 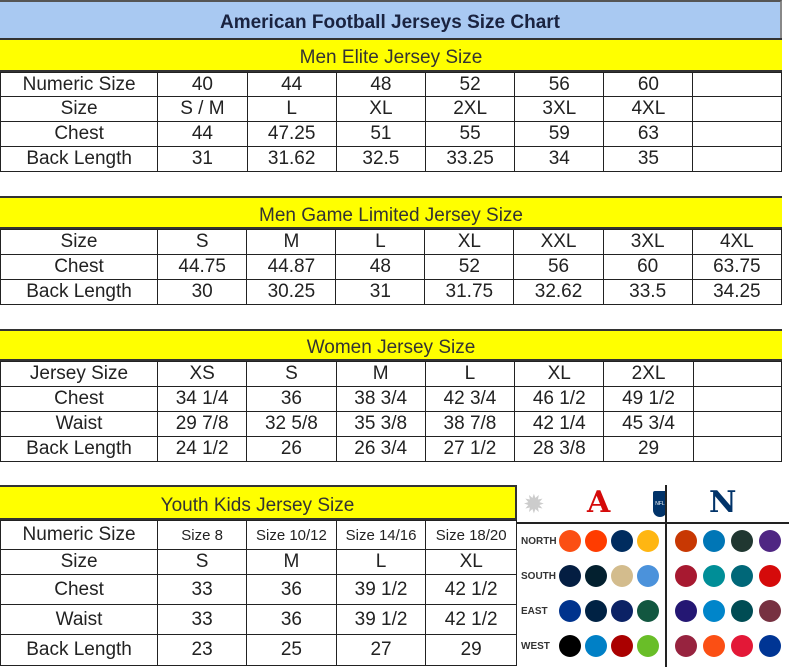 I want to click on division-label: WEST, so click(x=535, y=646).